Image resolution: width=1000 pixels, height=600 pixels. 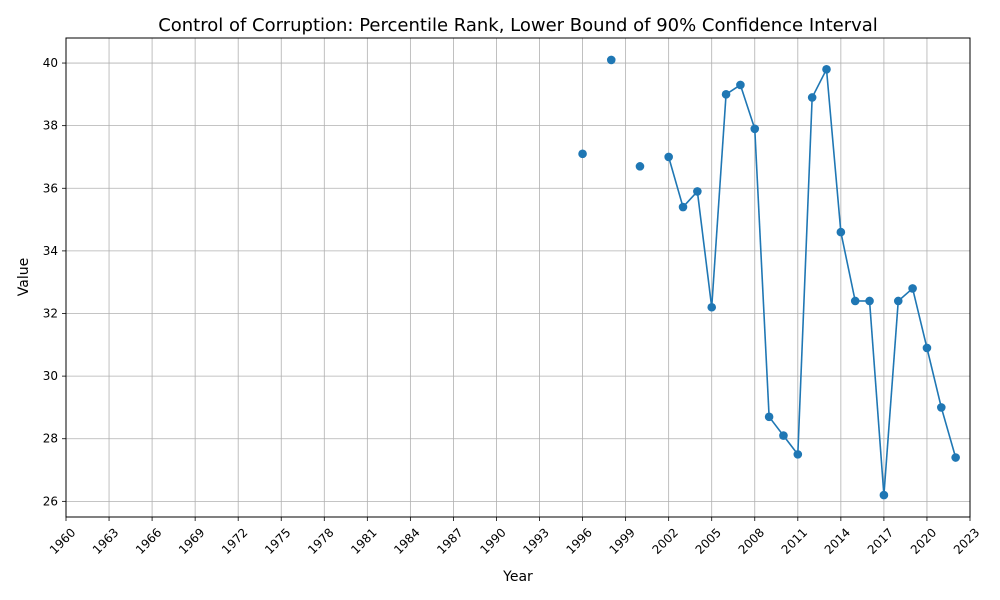 I want to click on y-tick-label: 28, so click(x=50, y=439).